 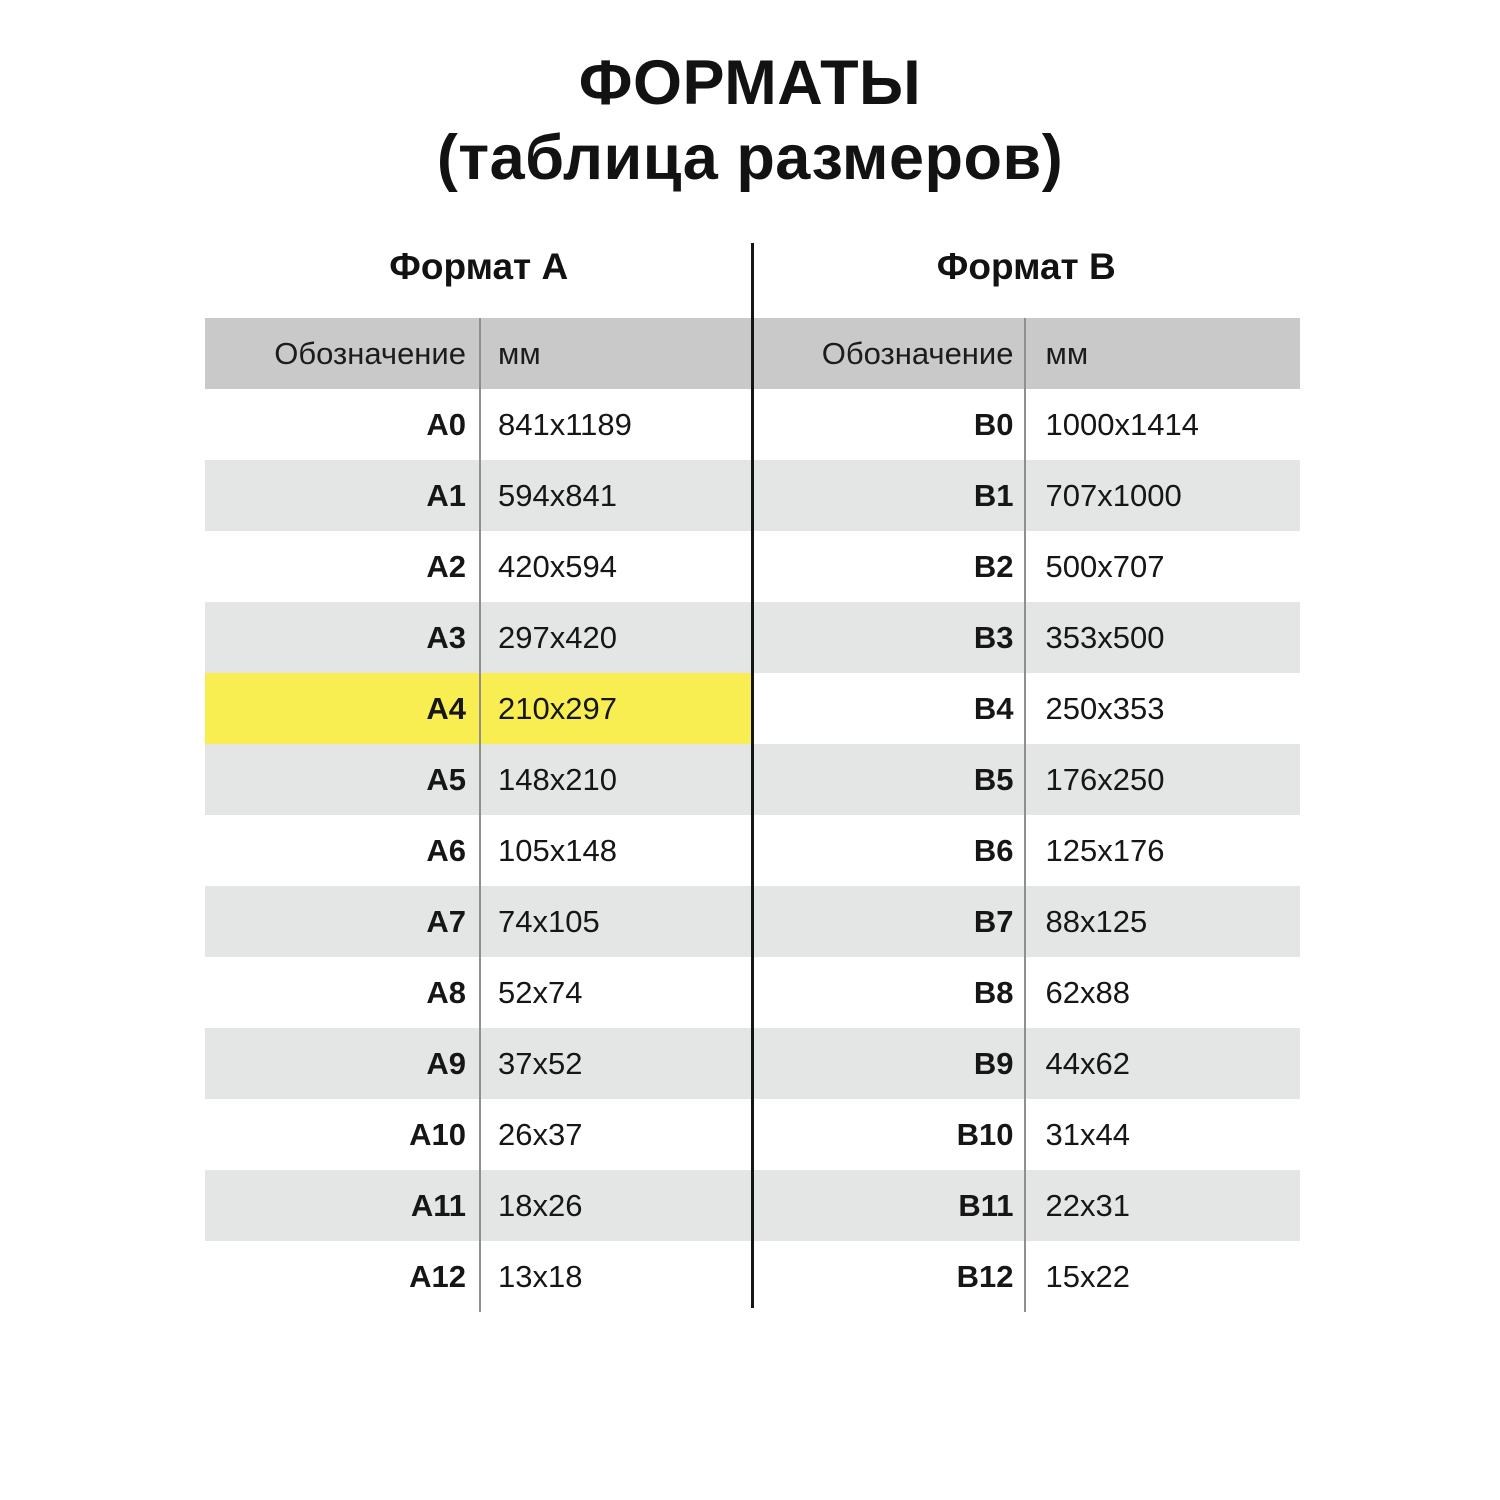 What do you see at coordinates (750, 158) in the screenshot?
I see `title-line2: (таблица размеров)` at bounding box center [750, 158].